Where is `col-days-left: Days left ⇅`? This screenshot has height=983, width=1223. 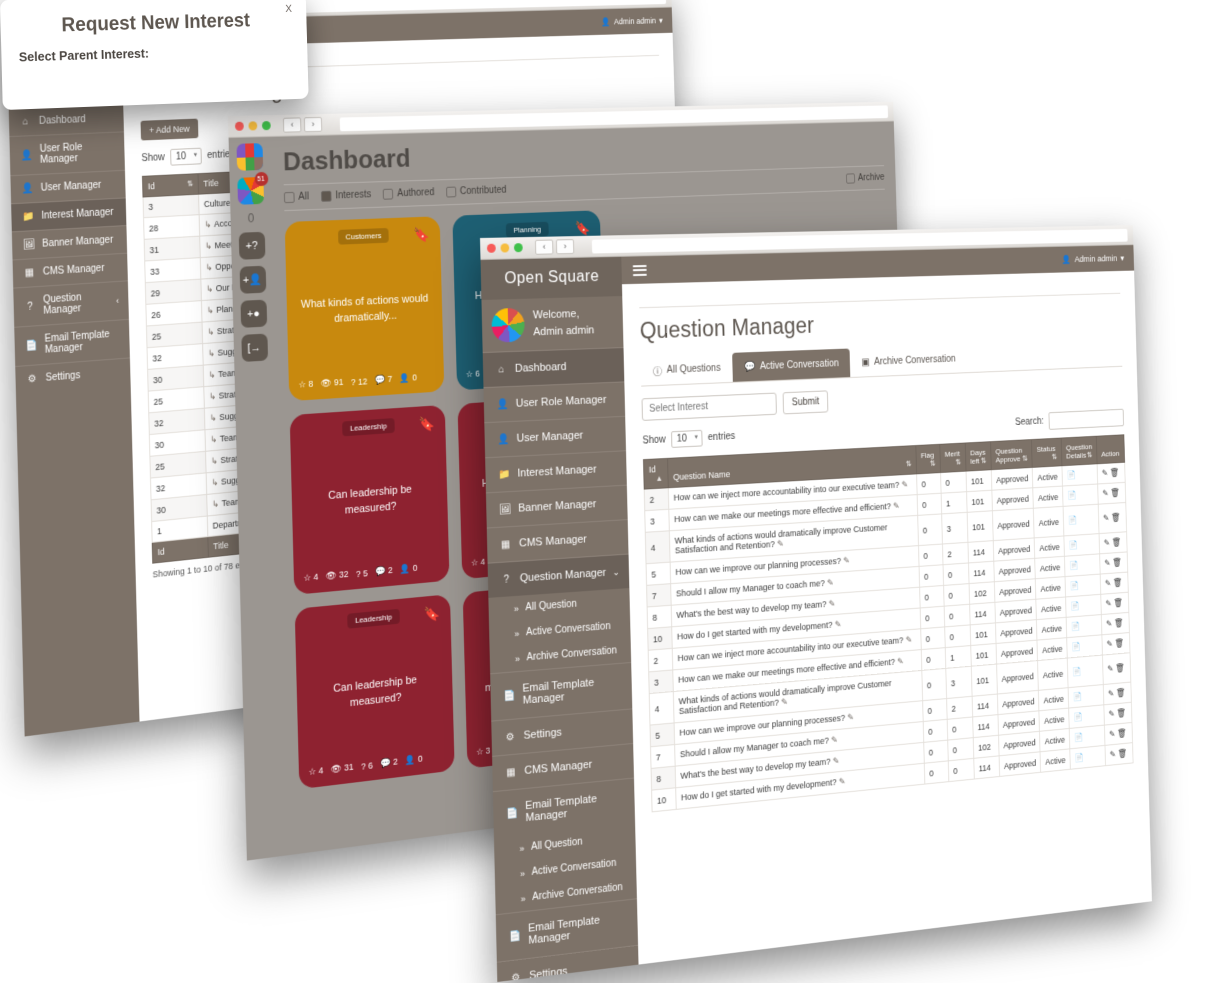 col-days-left: Days left ⇅ is located at coordinates (978, 456).